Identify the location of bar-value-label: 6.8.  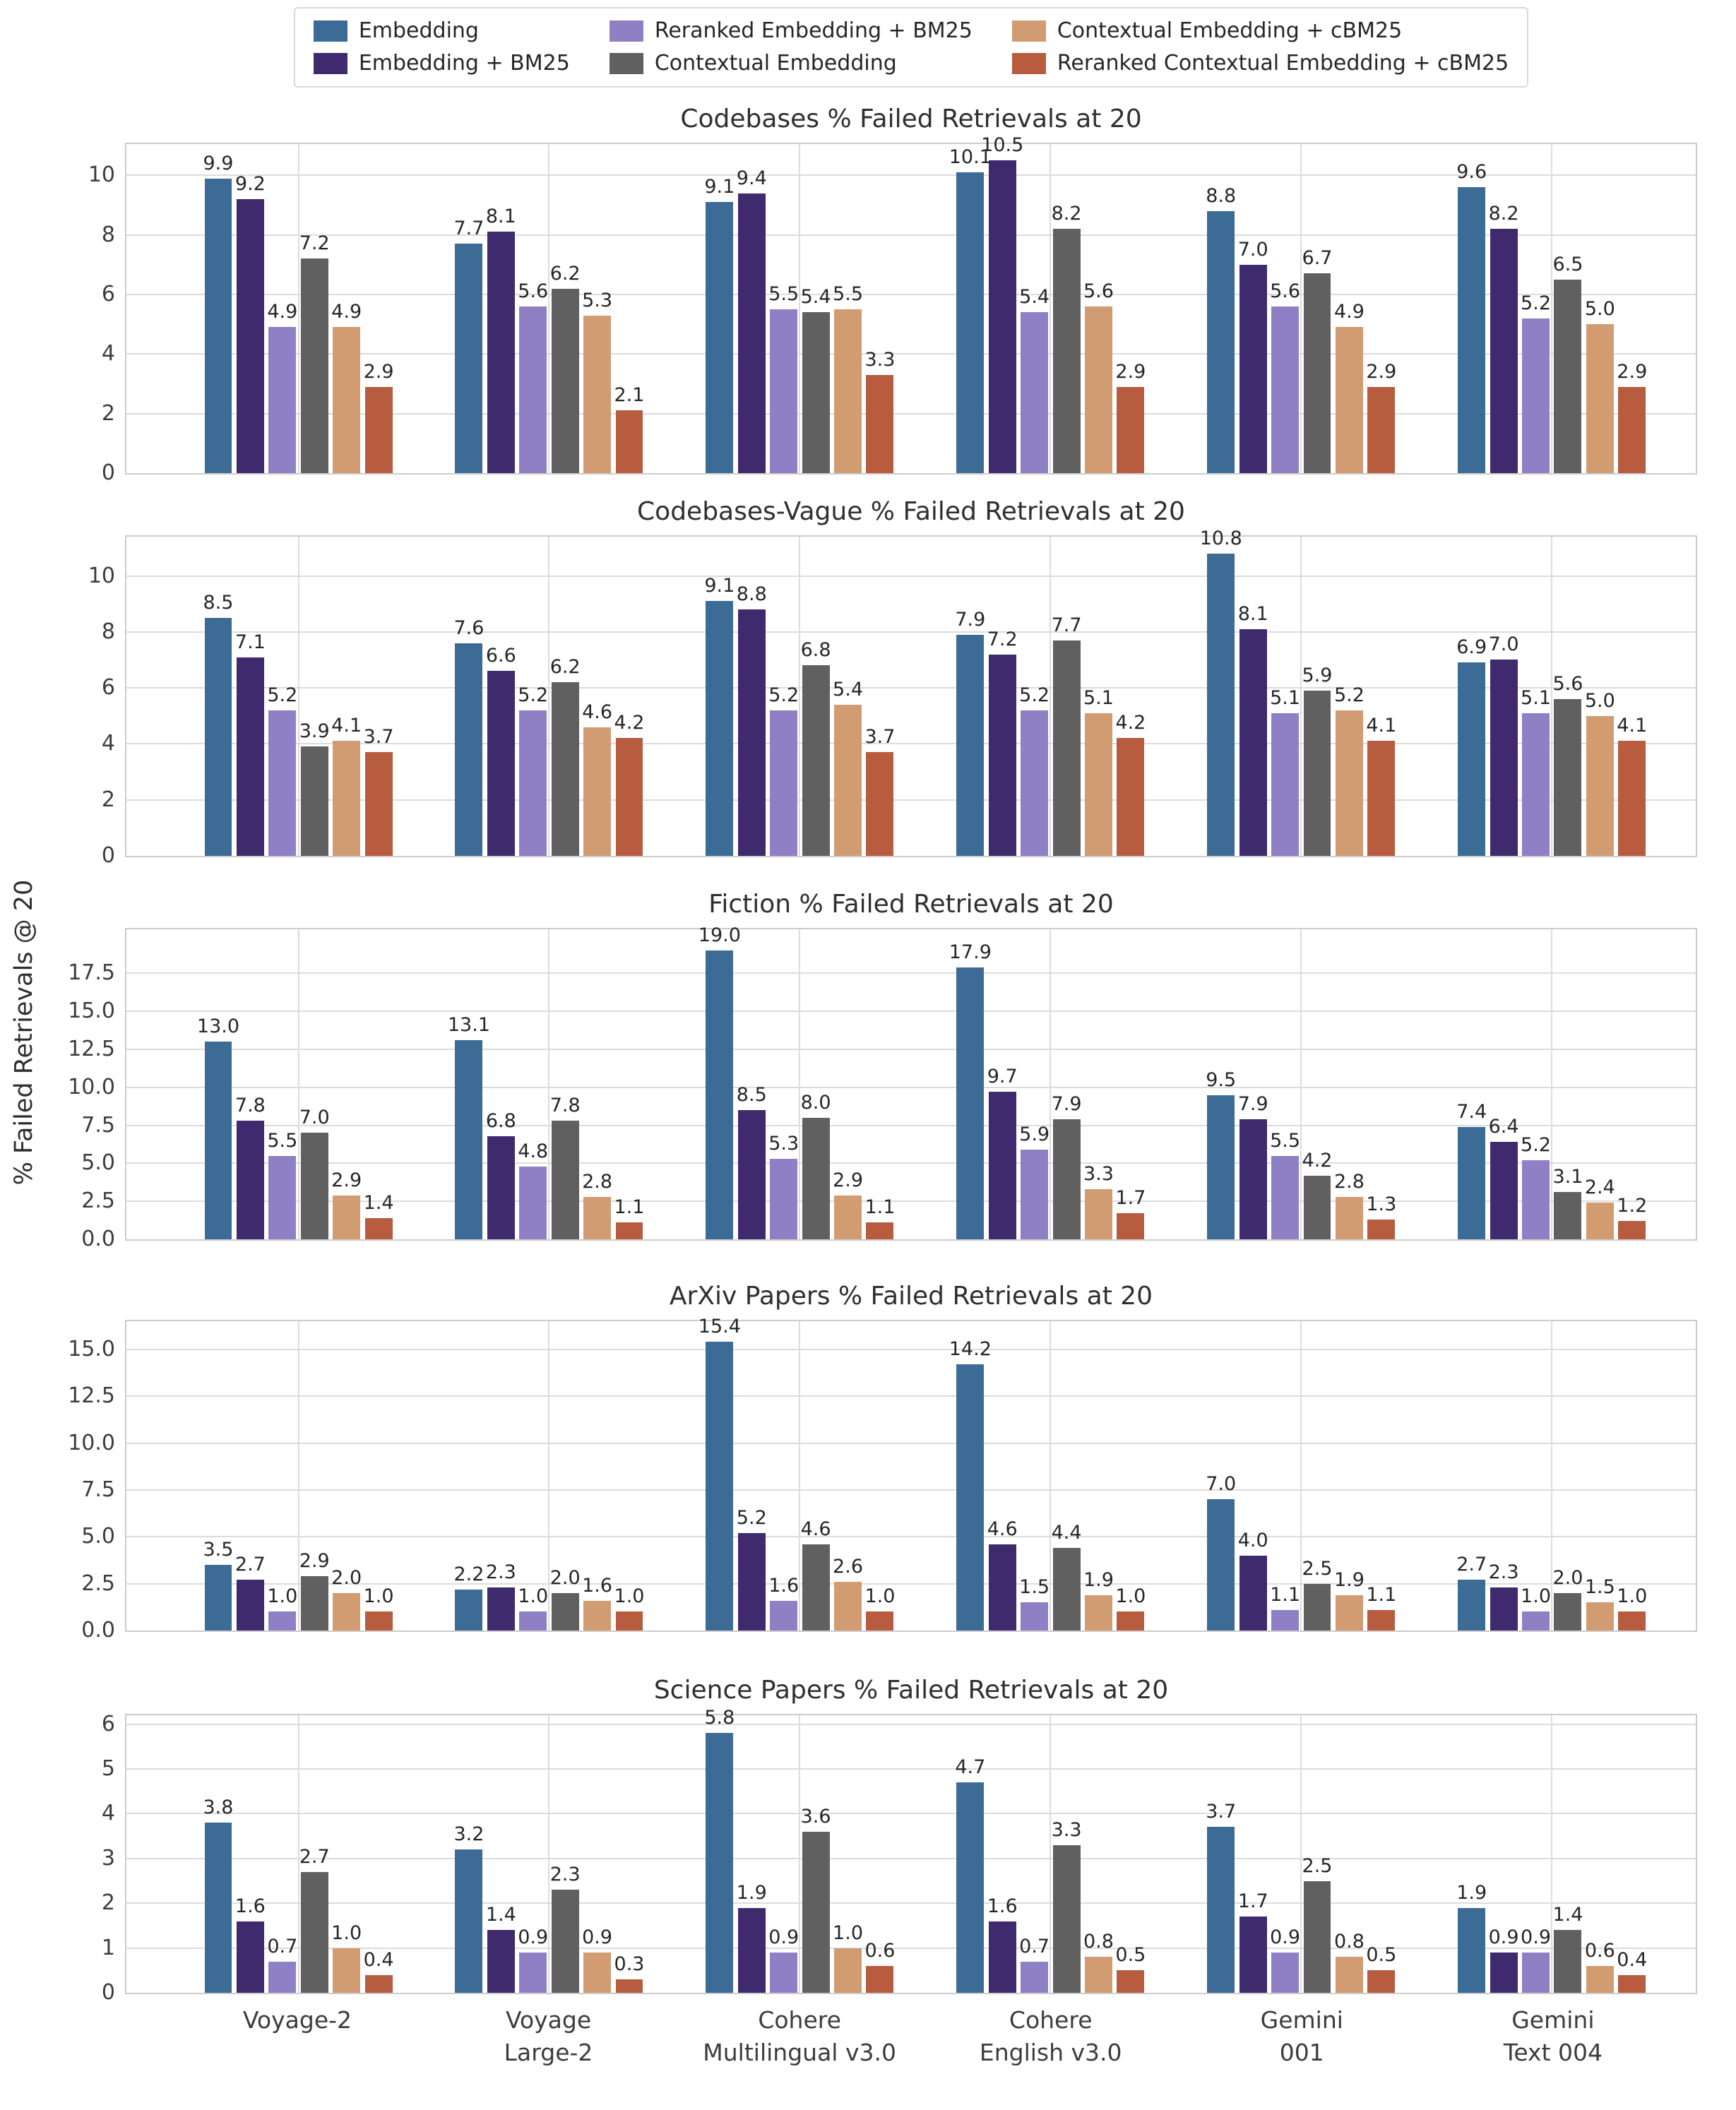
(500, 1120).